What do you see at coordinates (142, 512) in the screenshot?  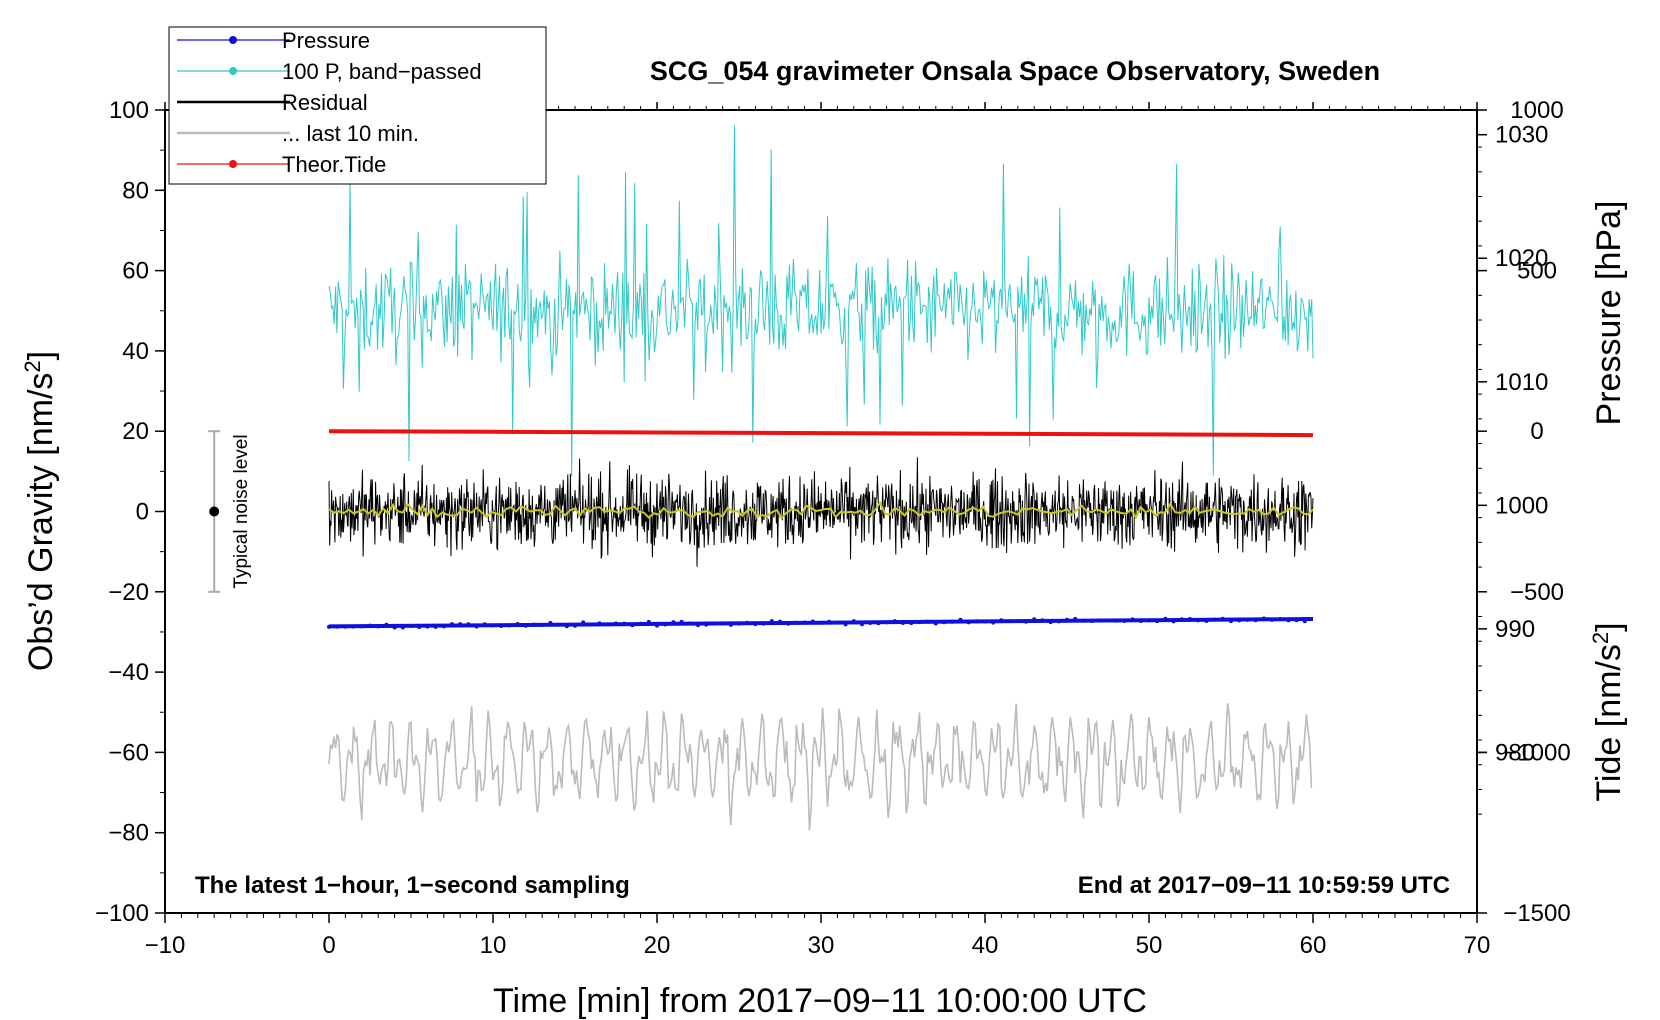 I see `y-tick-label: 0` at bounding box center [142, 512].